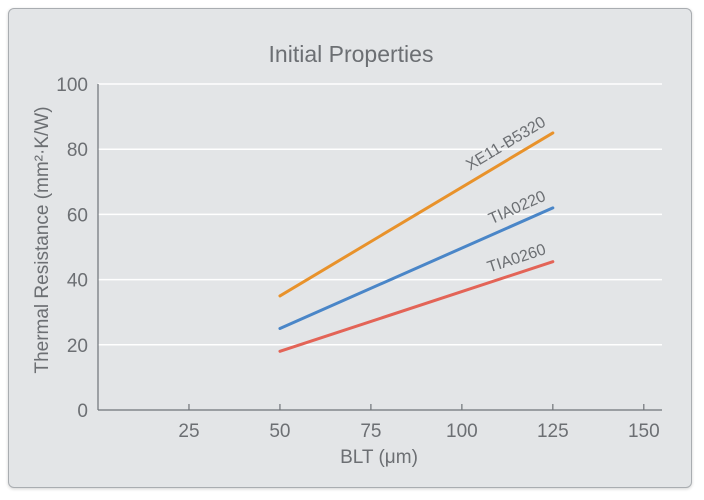 This screenshot has width=704, height=500. What do you see at coordinates (351, 54) in the screenshot?
I see `chart-title: Initial Properties` at bounding box center [351, 54].